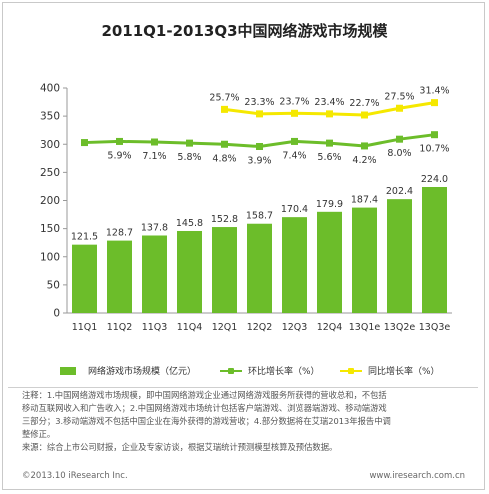  Describe the element at coordinates (364, 160) in the screenshot. I see `qoq-value-label: 4.2%` at that location.